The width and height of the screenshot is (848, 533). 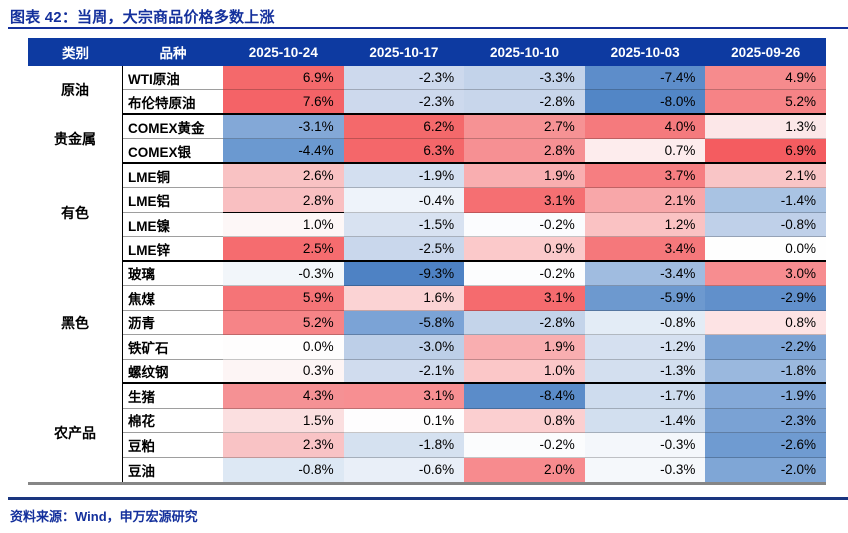 I want to click on table-header-cell: 2025-10-24, so click(x=283, y=52).